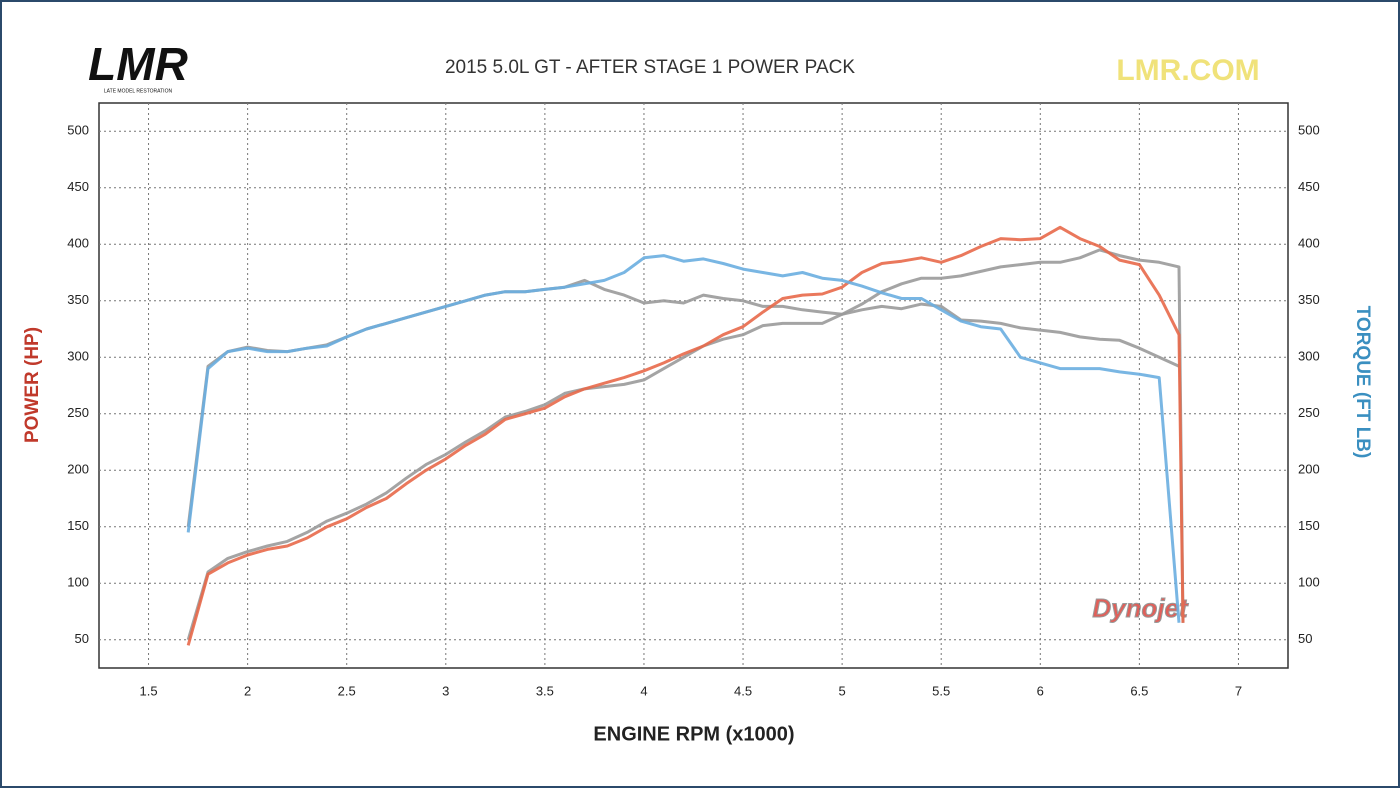 The height and width of the screenshot is (788, 1400). Describe the element at coordinates (1309, 243) in the screenshot. I see `y2-tick-label: 400` at that location.